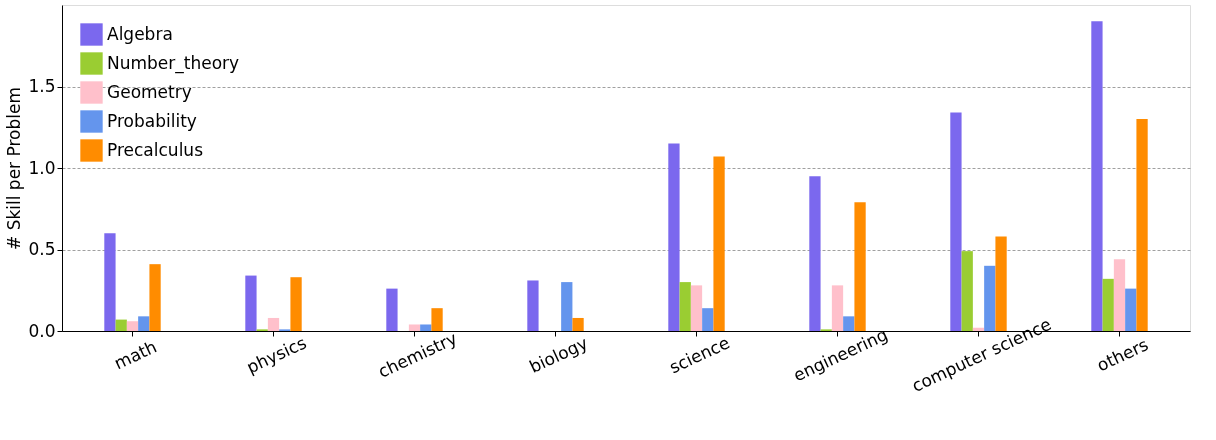 This screenshot has width=1216, height=440. I want to click on legend-label: Probability, so click(152, 120).